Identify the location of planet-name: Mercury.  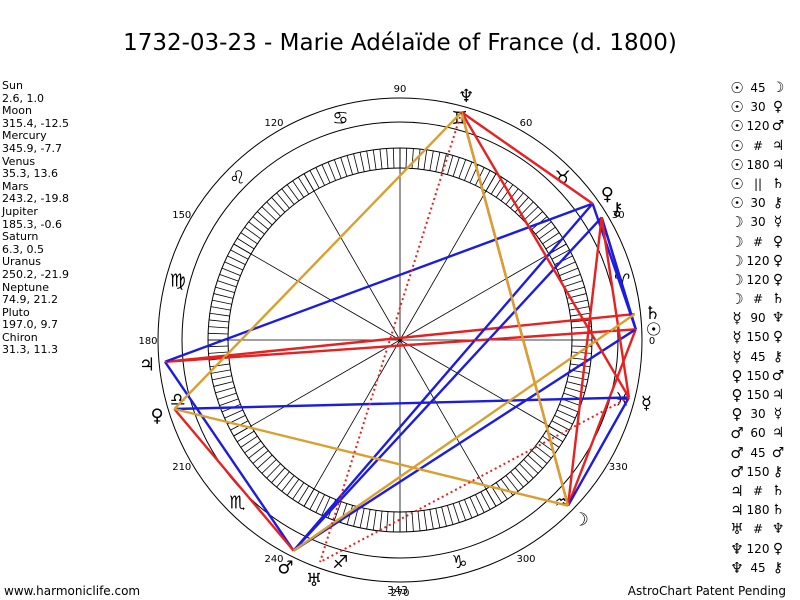
(24, 136).